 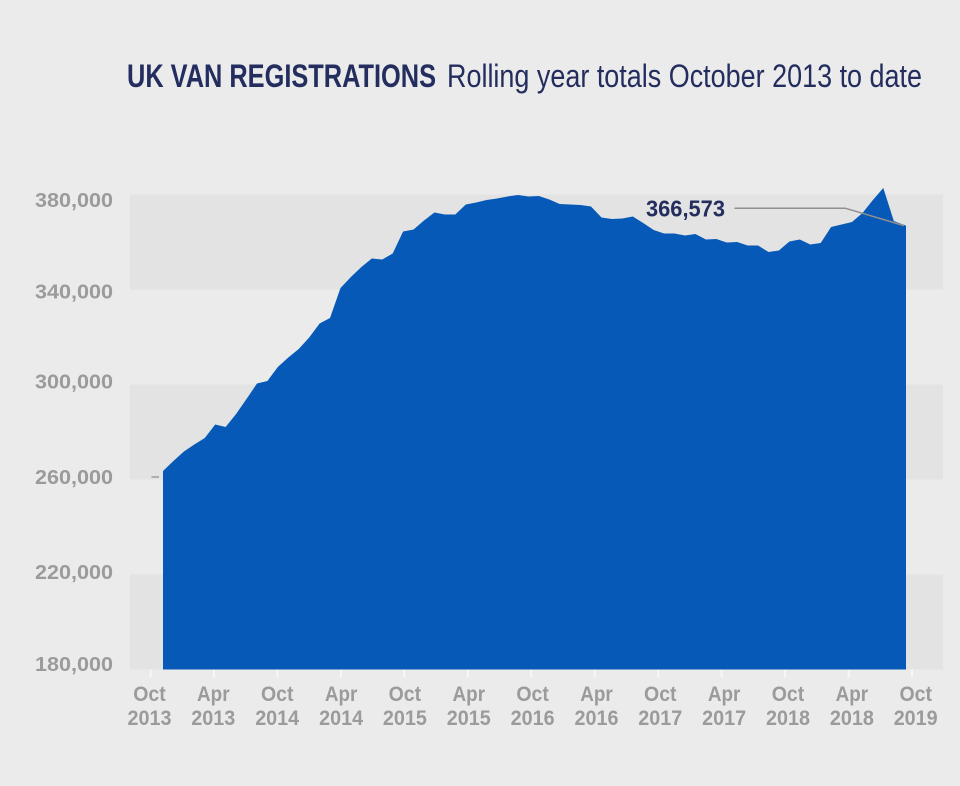 I want to click on svg-text: 180,000, so click(x=74, y=664).